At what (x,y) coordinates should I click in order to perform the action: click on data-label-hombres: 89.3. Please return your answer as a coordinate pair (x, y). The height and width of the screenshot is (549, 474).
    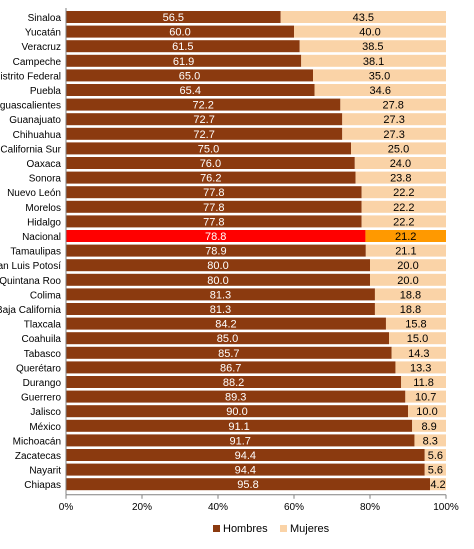
    Looking at the image, I should click on (235, 398).